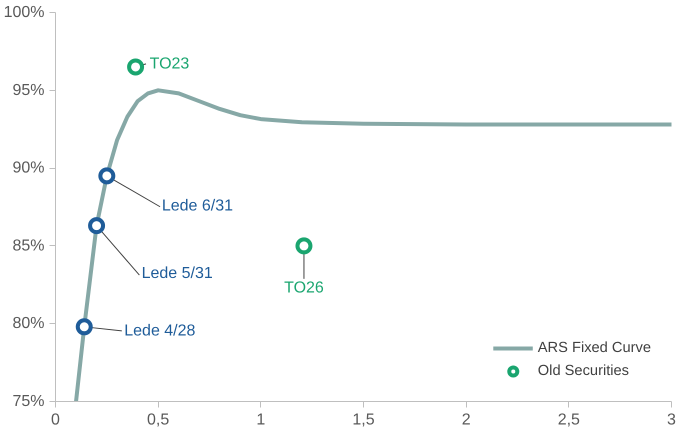 This screenshot has height=427, width=689. What do you see at coordinates (177, 273) in the screenshot?
I see `annotation: Lede 5/31` at bounding box center [177, 273].